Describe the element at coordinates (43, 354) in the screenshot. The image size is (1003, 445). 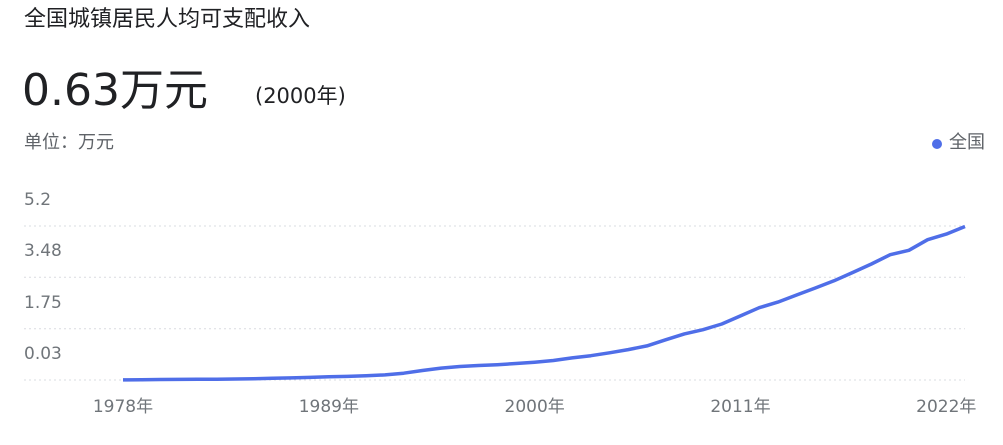
I see `y-tick-label: 0.03` at that location.